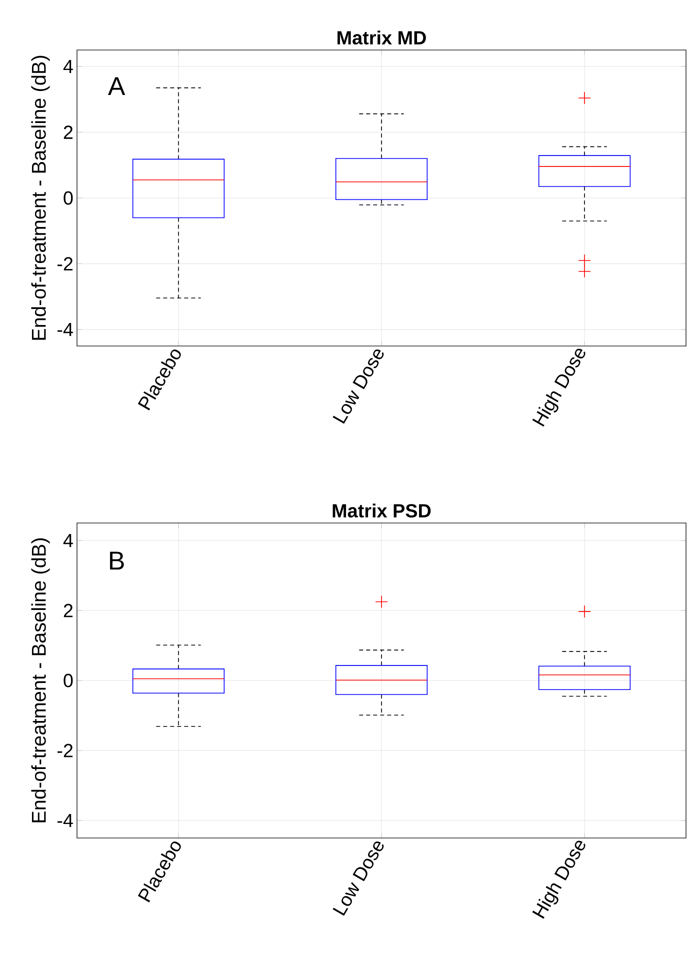  Describe the element at coordinates (382, 37) in the screenshot. I see `chart-title: Matrix MD` at that location.